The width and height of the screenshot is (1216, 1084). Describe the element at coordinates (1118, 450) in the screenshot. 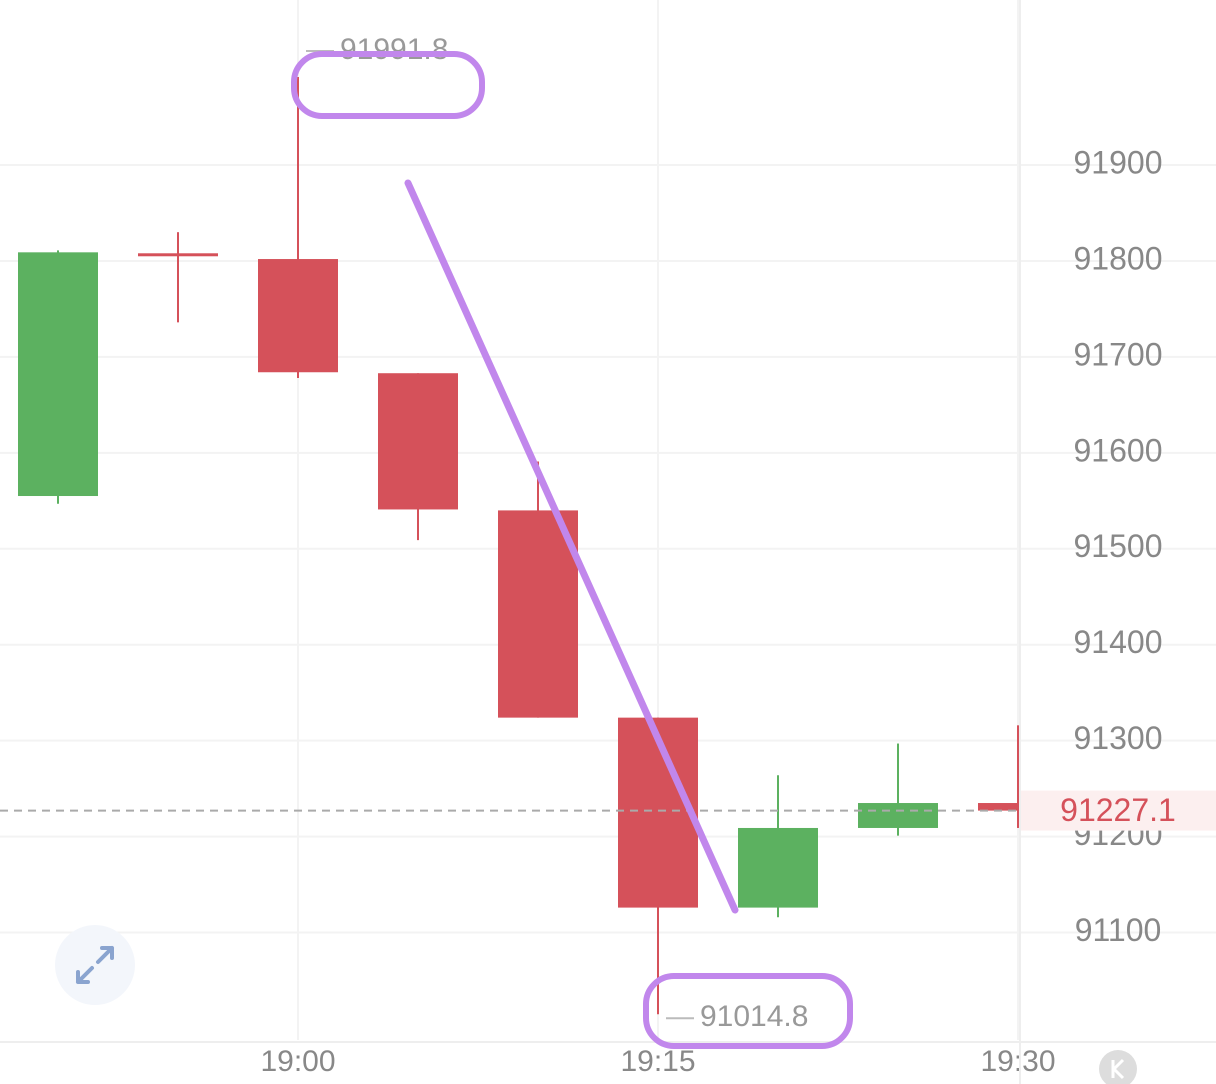

I see `y-tick-label: 91600` at that location.